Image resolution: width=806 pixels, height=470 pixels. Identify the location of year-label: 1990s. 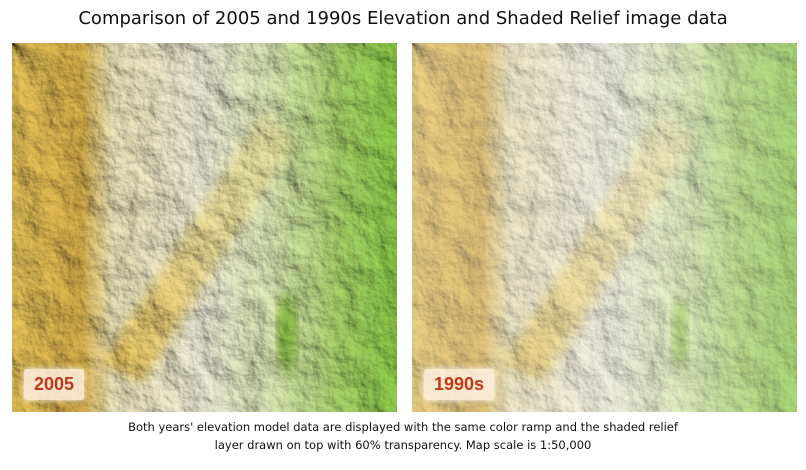
(459, 384).